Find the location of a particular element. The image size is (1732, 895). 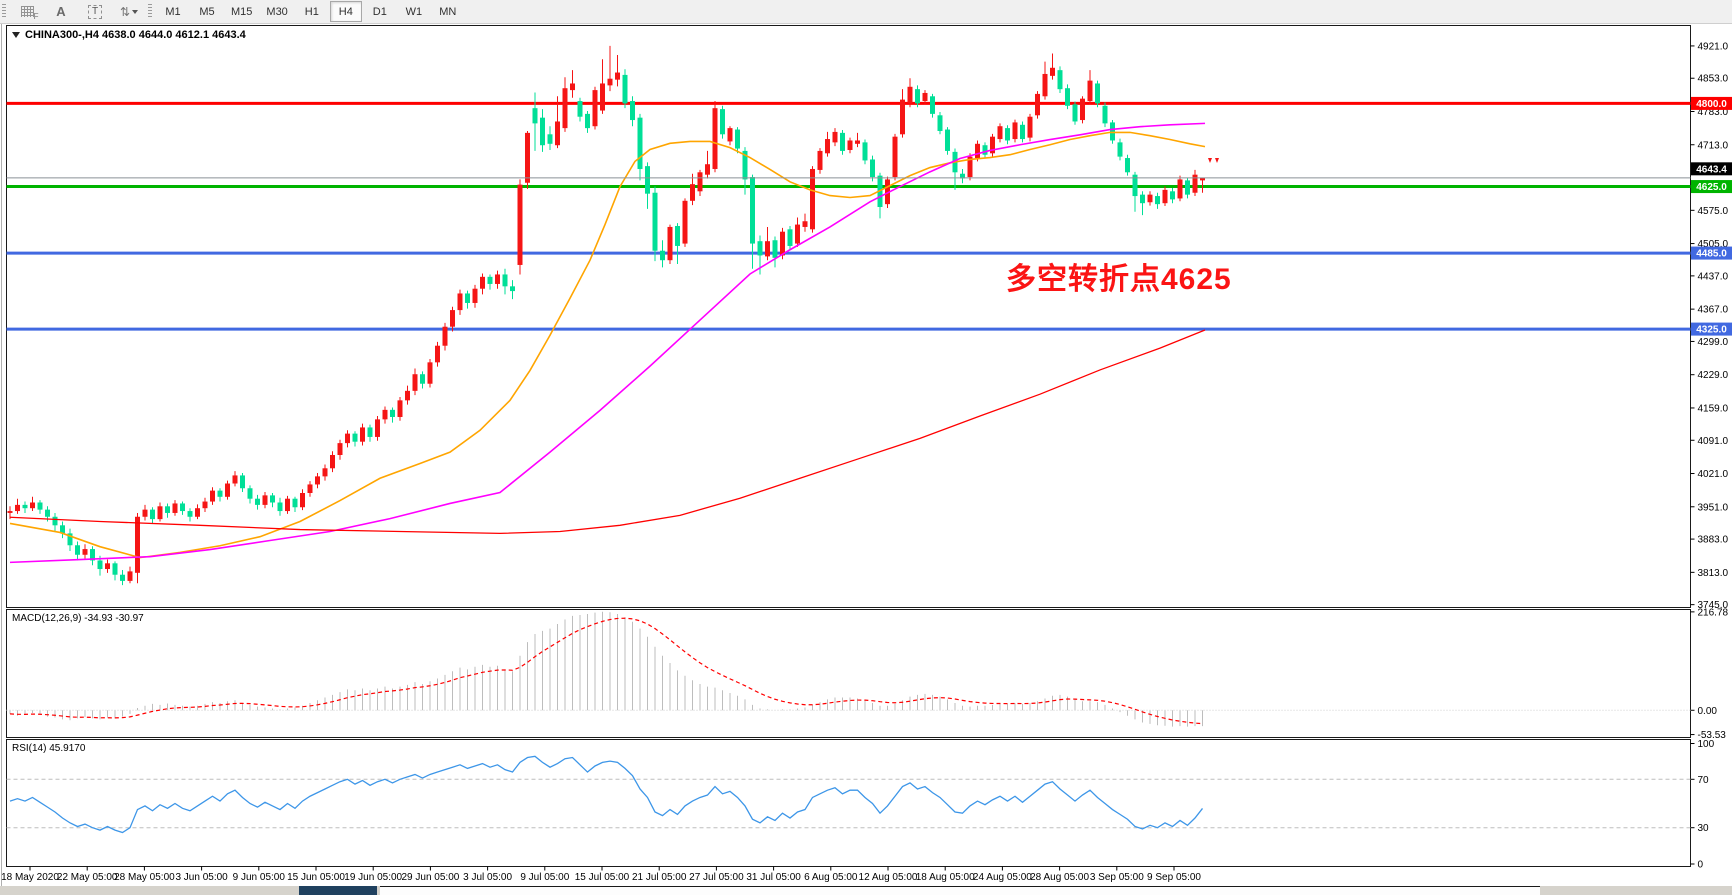

timeframe-h4: H4 is located at coordinates (345, 11).